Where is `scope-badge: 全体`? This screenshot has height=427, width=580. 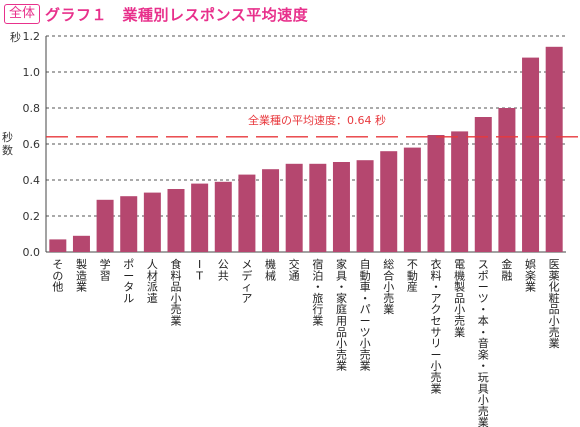
scope-badge: 全体 is located at coordinates (22, 14).